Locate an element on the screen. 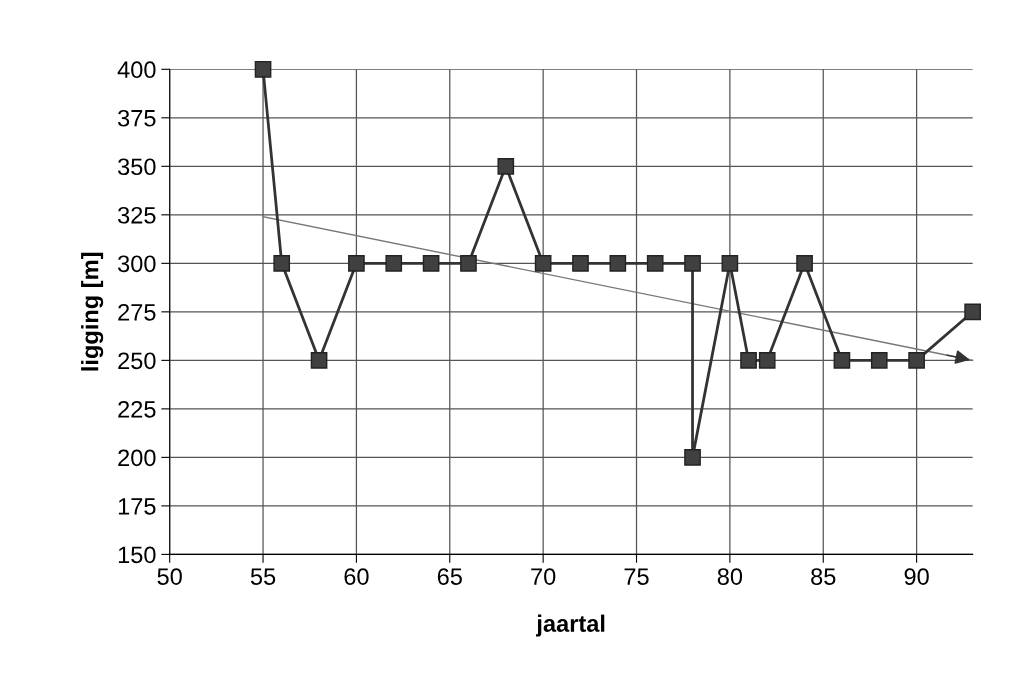 This screenshot has height=693, width=1010. x-tick-label: 80 is located at coordinates (730, 576).